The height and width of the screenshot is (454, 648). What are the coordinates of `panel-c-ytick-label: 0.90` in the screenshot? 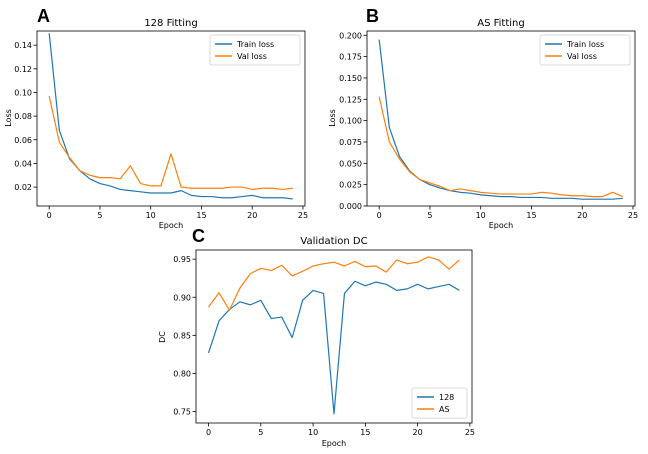 It's located at (182, 297).